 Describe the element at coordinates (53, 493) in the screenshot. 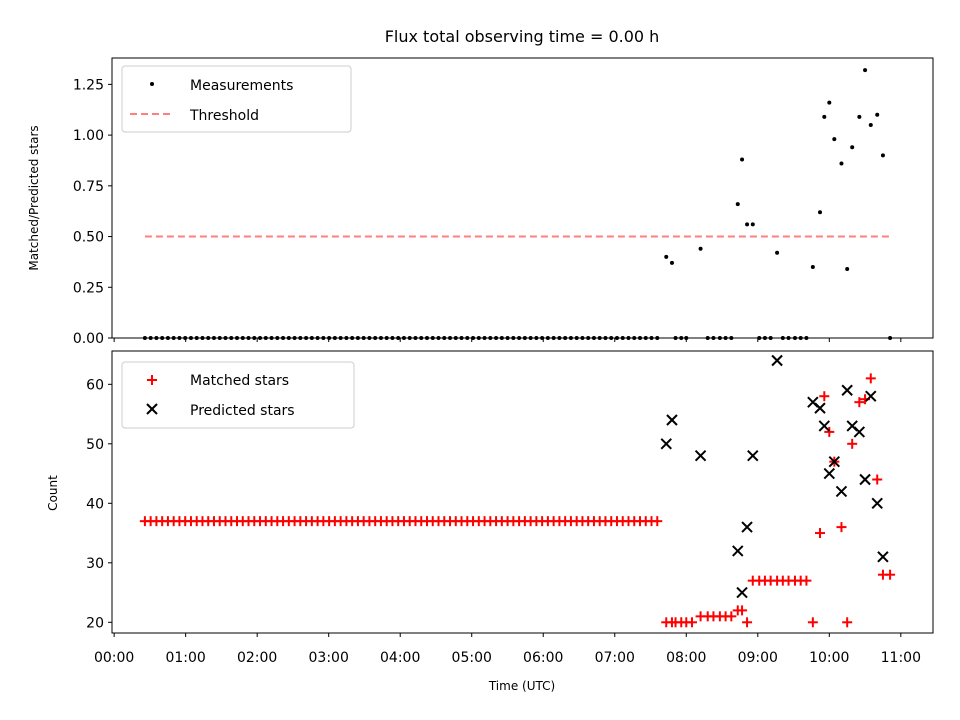

I see `counts-y-label: Count` at that location.